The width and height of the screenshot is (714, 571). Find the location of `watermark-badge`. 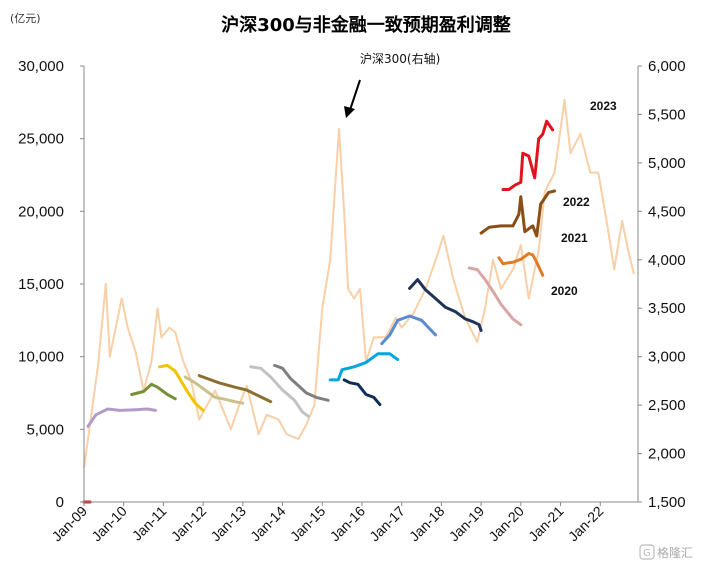

watermark-badge is located at coordinates (647, 552).